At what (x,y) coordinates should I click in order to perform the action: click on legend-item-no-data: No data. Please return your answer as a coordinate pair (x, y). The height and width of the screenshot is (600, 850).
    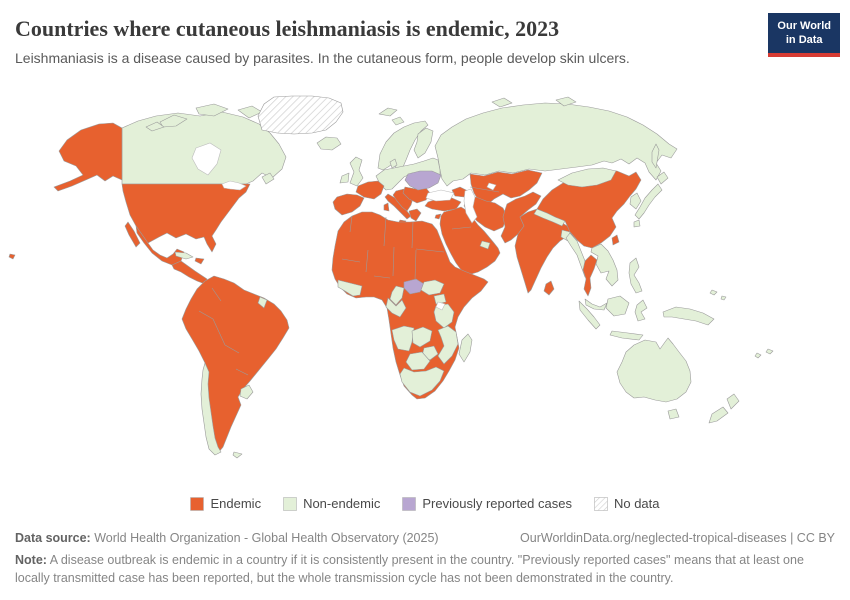
    Looking at the image, I should click on (627, 503).